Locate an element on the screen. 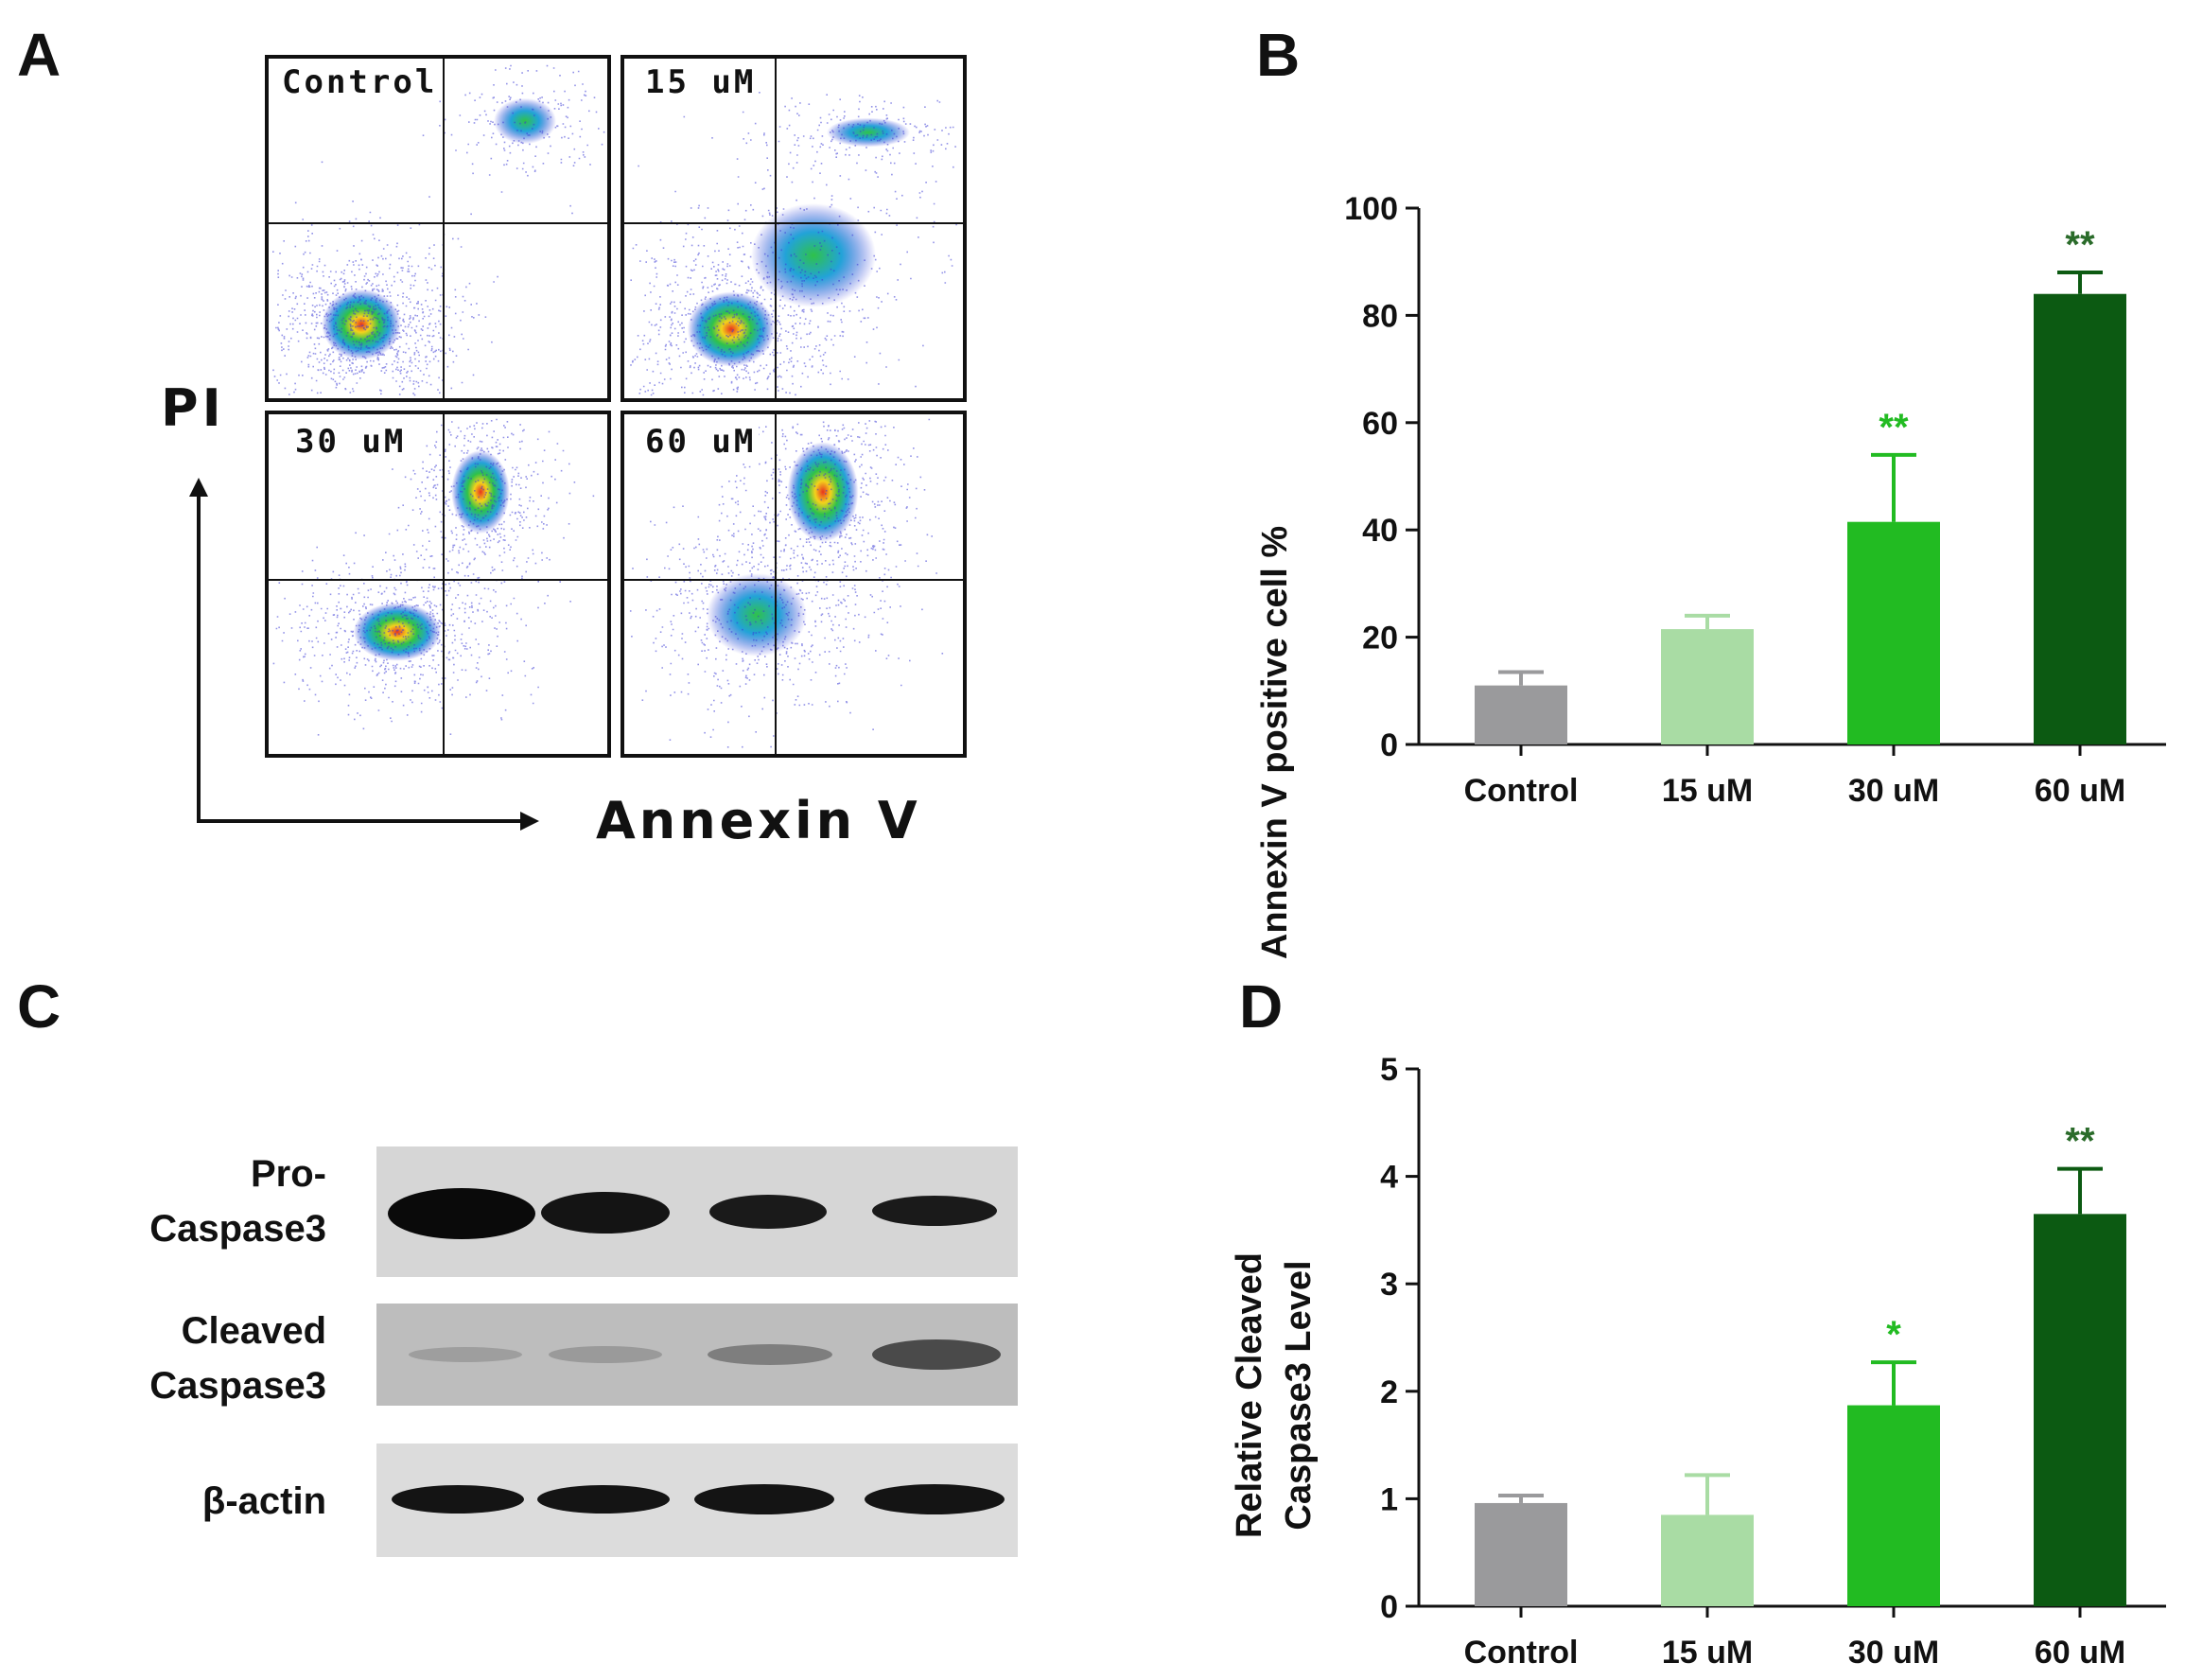 The width and height of the screenshot is (2185, 1680). blot-label-cleaved: Cleaved is located at coordinates (254, 1331).